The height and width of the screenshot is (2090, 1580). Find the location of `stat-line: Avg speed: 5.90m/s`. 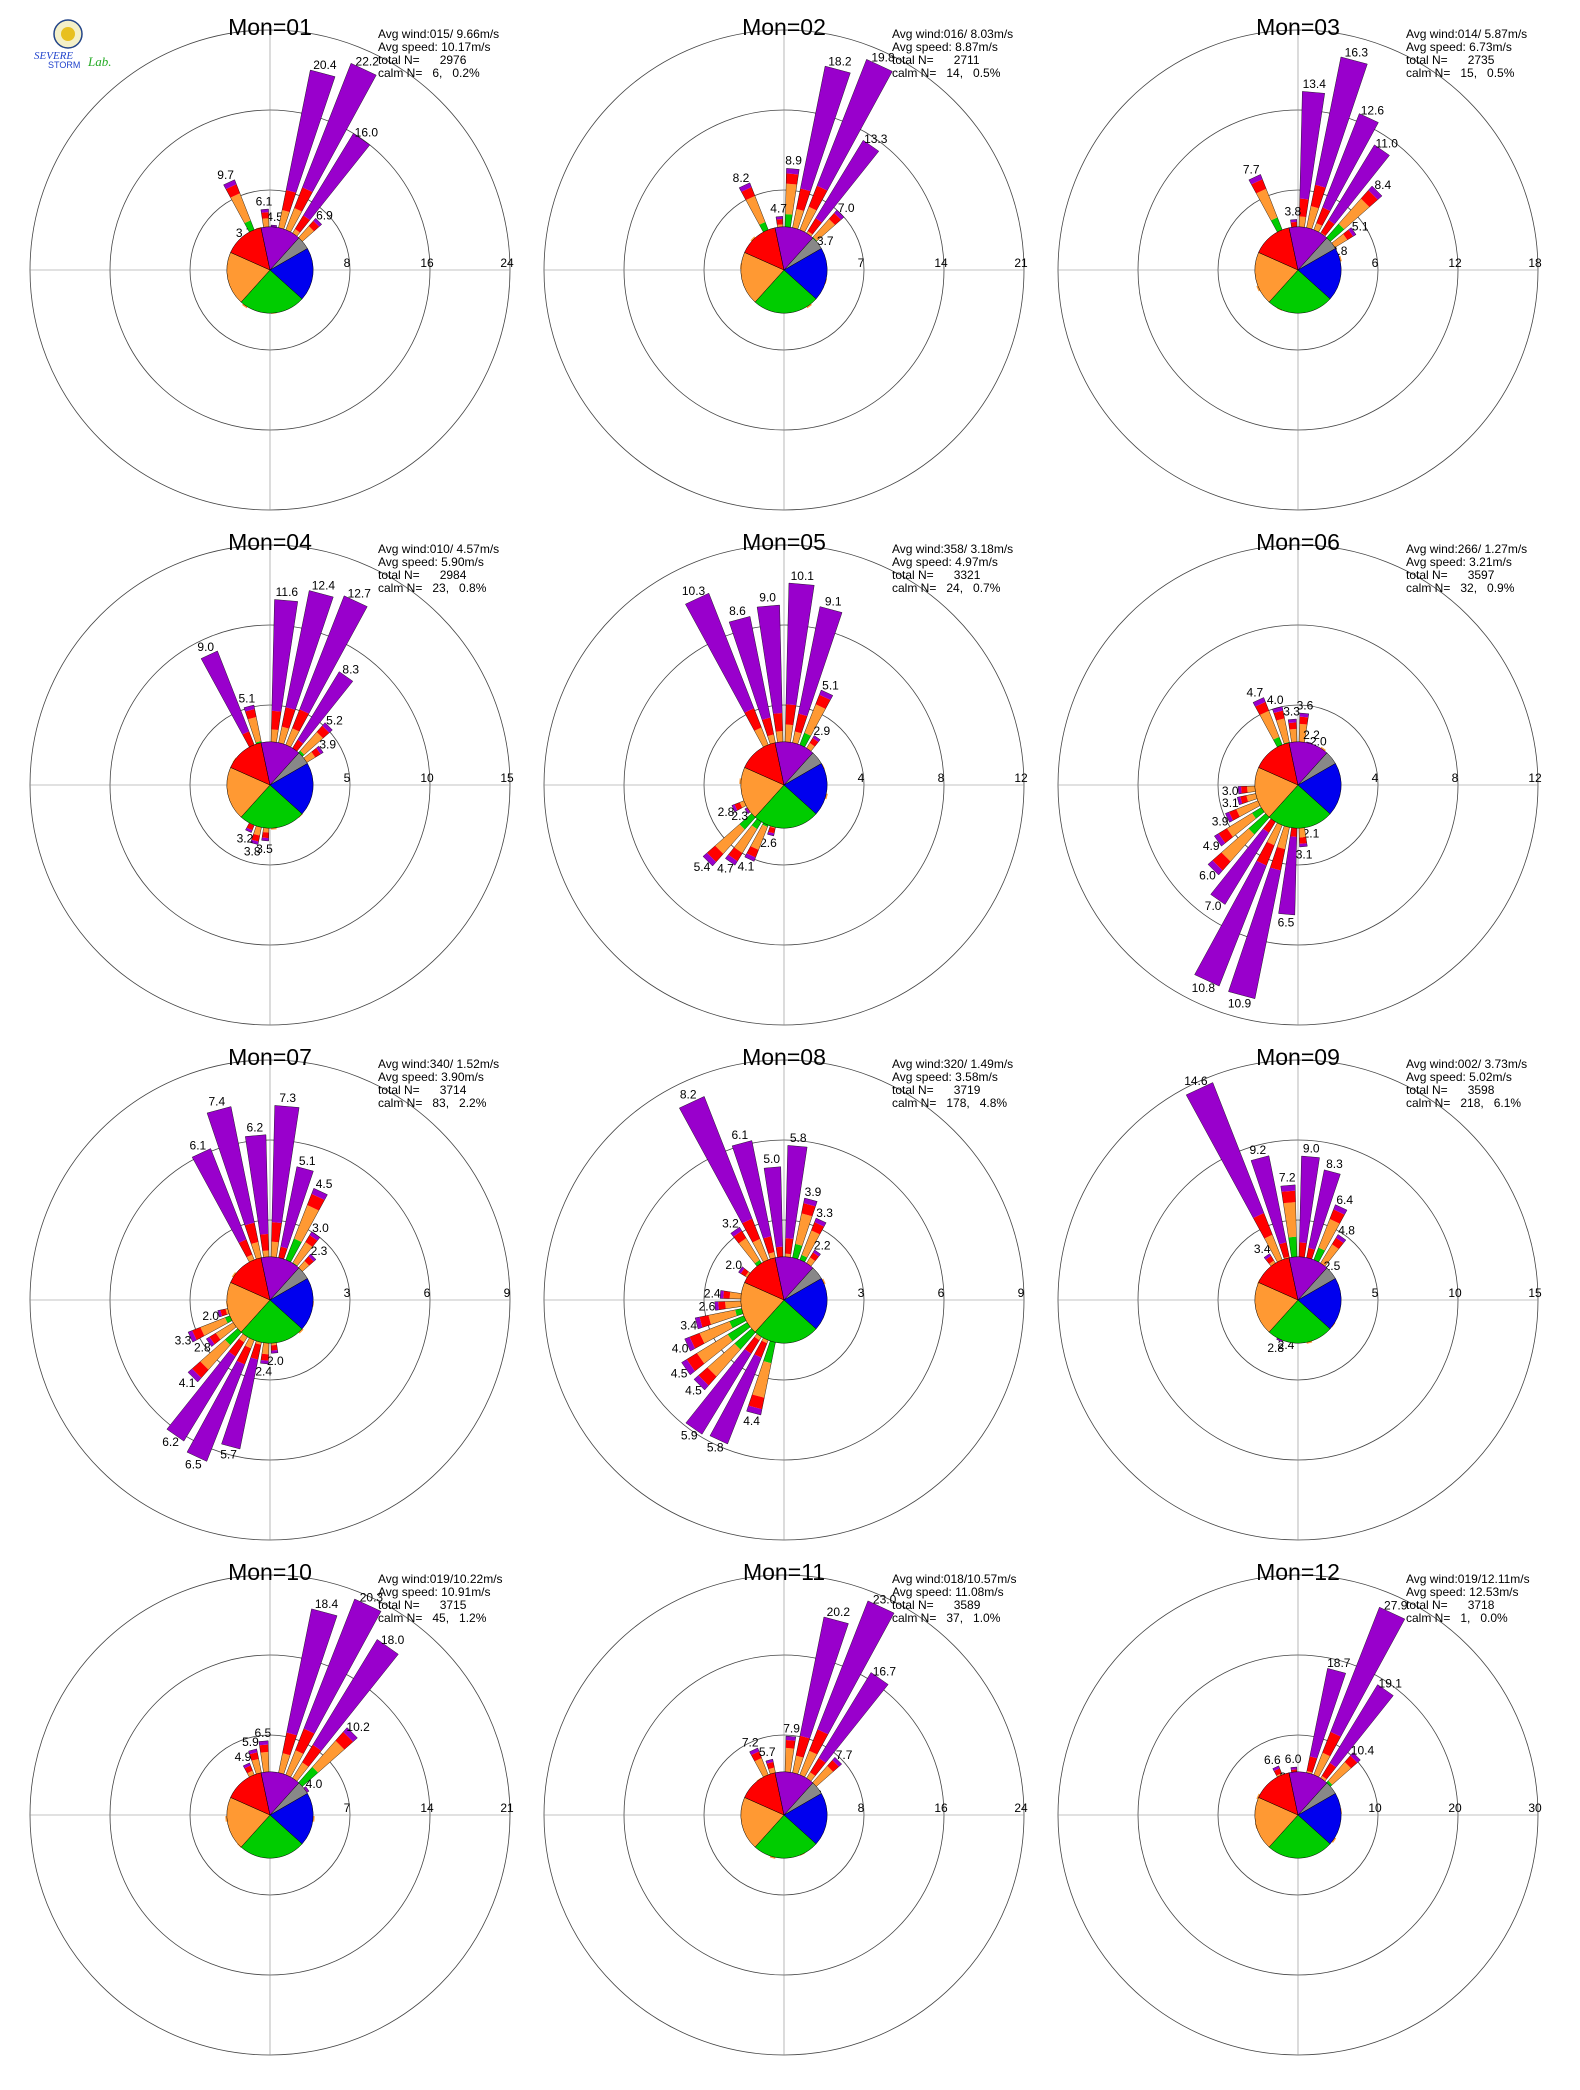

stat-line: Avg speed: 5.90m/s is located at coordinates (431, 562).